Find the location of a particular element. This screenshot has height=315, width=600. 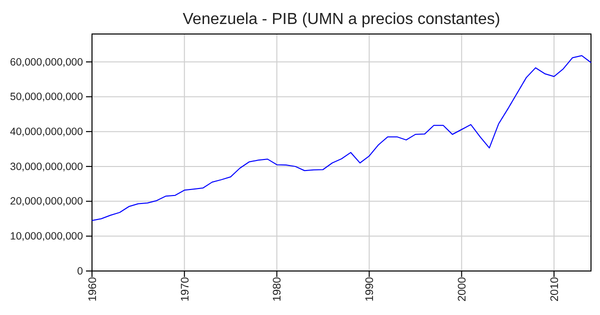

y-tick-label: 10,000,000,000 is located at coordinates (47, 236).